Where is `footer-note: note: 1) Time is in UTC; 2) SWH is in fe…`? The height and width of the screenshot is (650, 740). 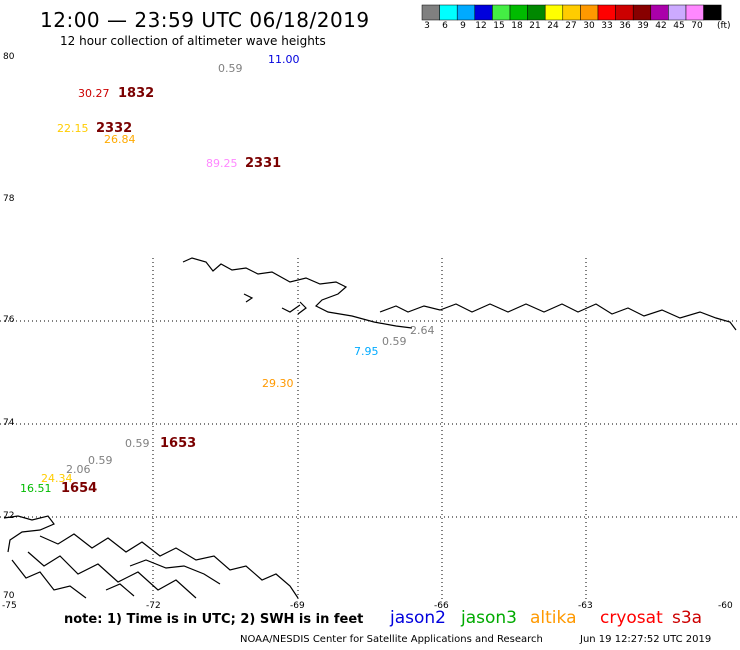 footer-note: note: 1) Time is in UTC; 2) SWH is in fe… is located at coordinates (214, 619).